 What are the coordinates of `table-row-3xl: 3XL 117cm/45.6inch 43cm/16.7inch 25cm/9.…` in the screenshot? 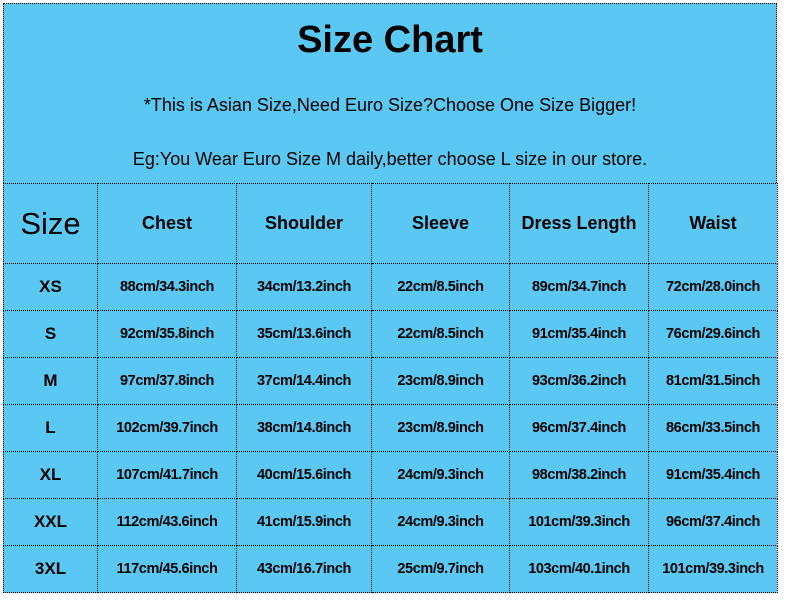 It's located at (390, 569).